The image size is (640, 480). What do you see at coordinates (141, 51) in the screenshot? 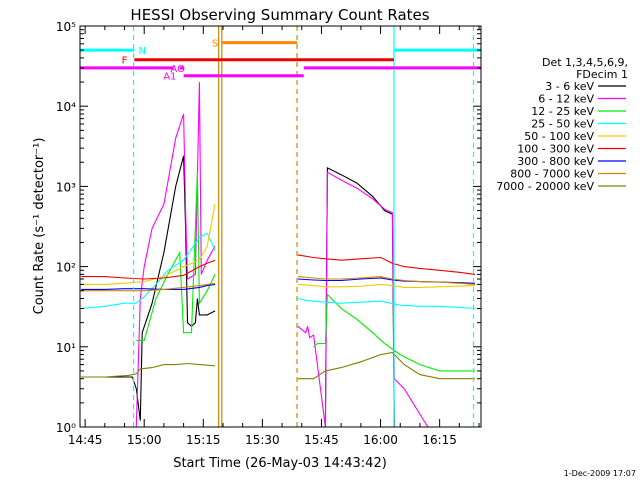
I see `flag-label-n: N` at bounding box center [141, 51].